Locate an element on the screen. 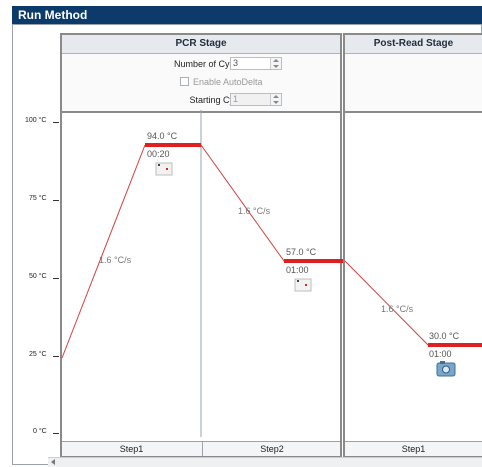 Image resolution: width=482 pixels, height=467 pixels. starting-cycle-spinner: 1 is located at coordinates (256, 99).